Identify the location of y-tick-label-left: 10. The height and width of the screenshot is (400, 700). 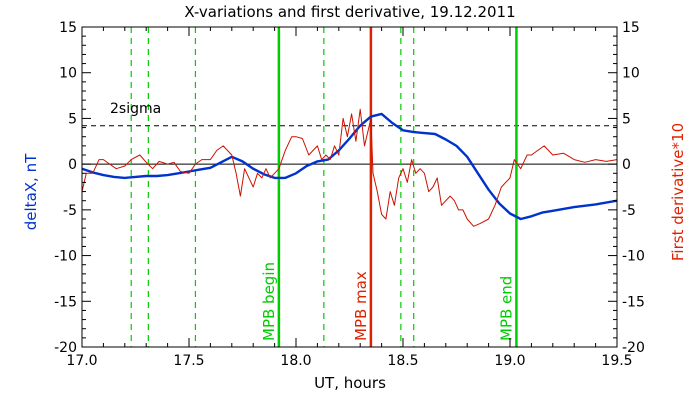
(68, 74).